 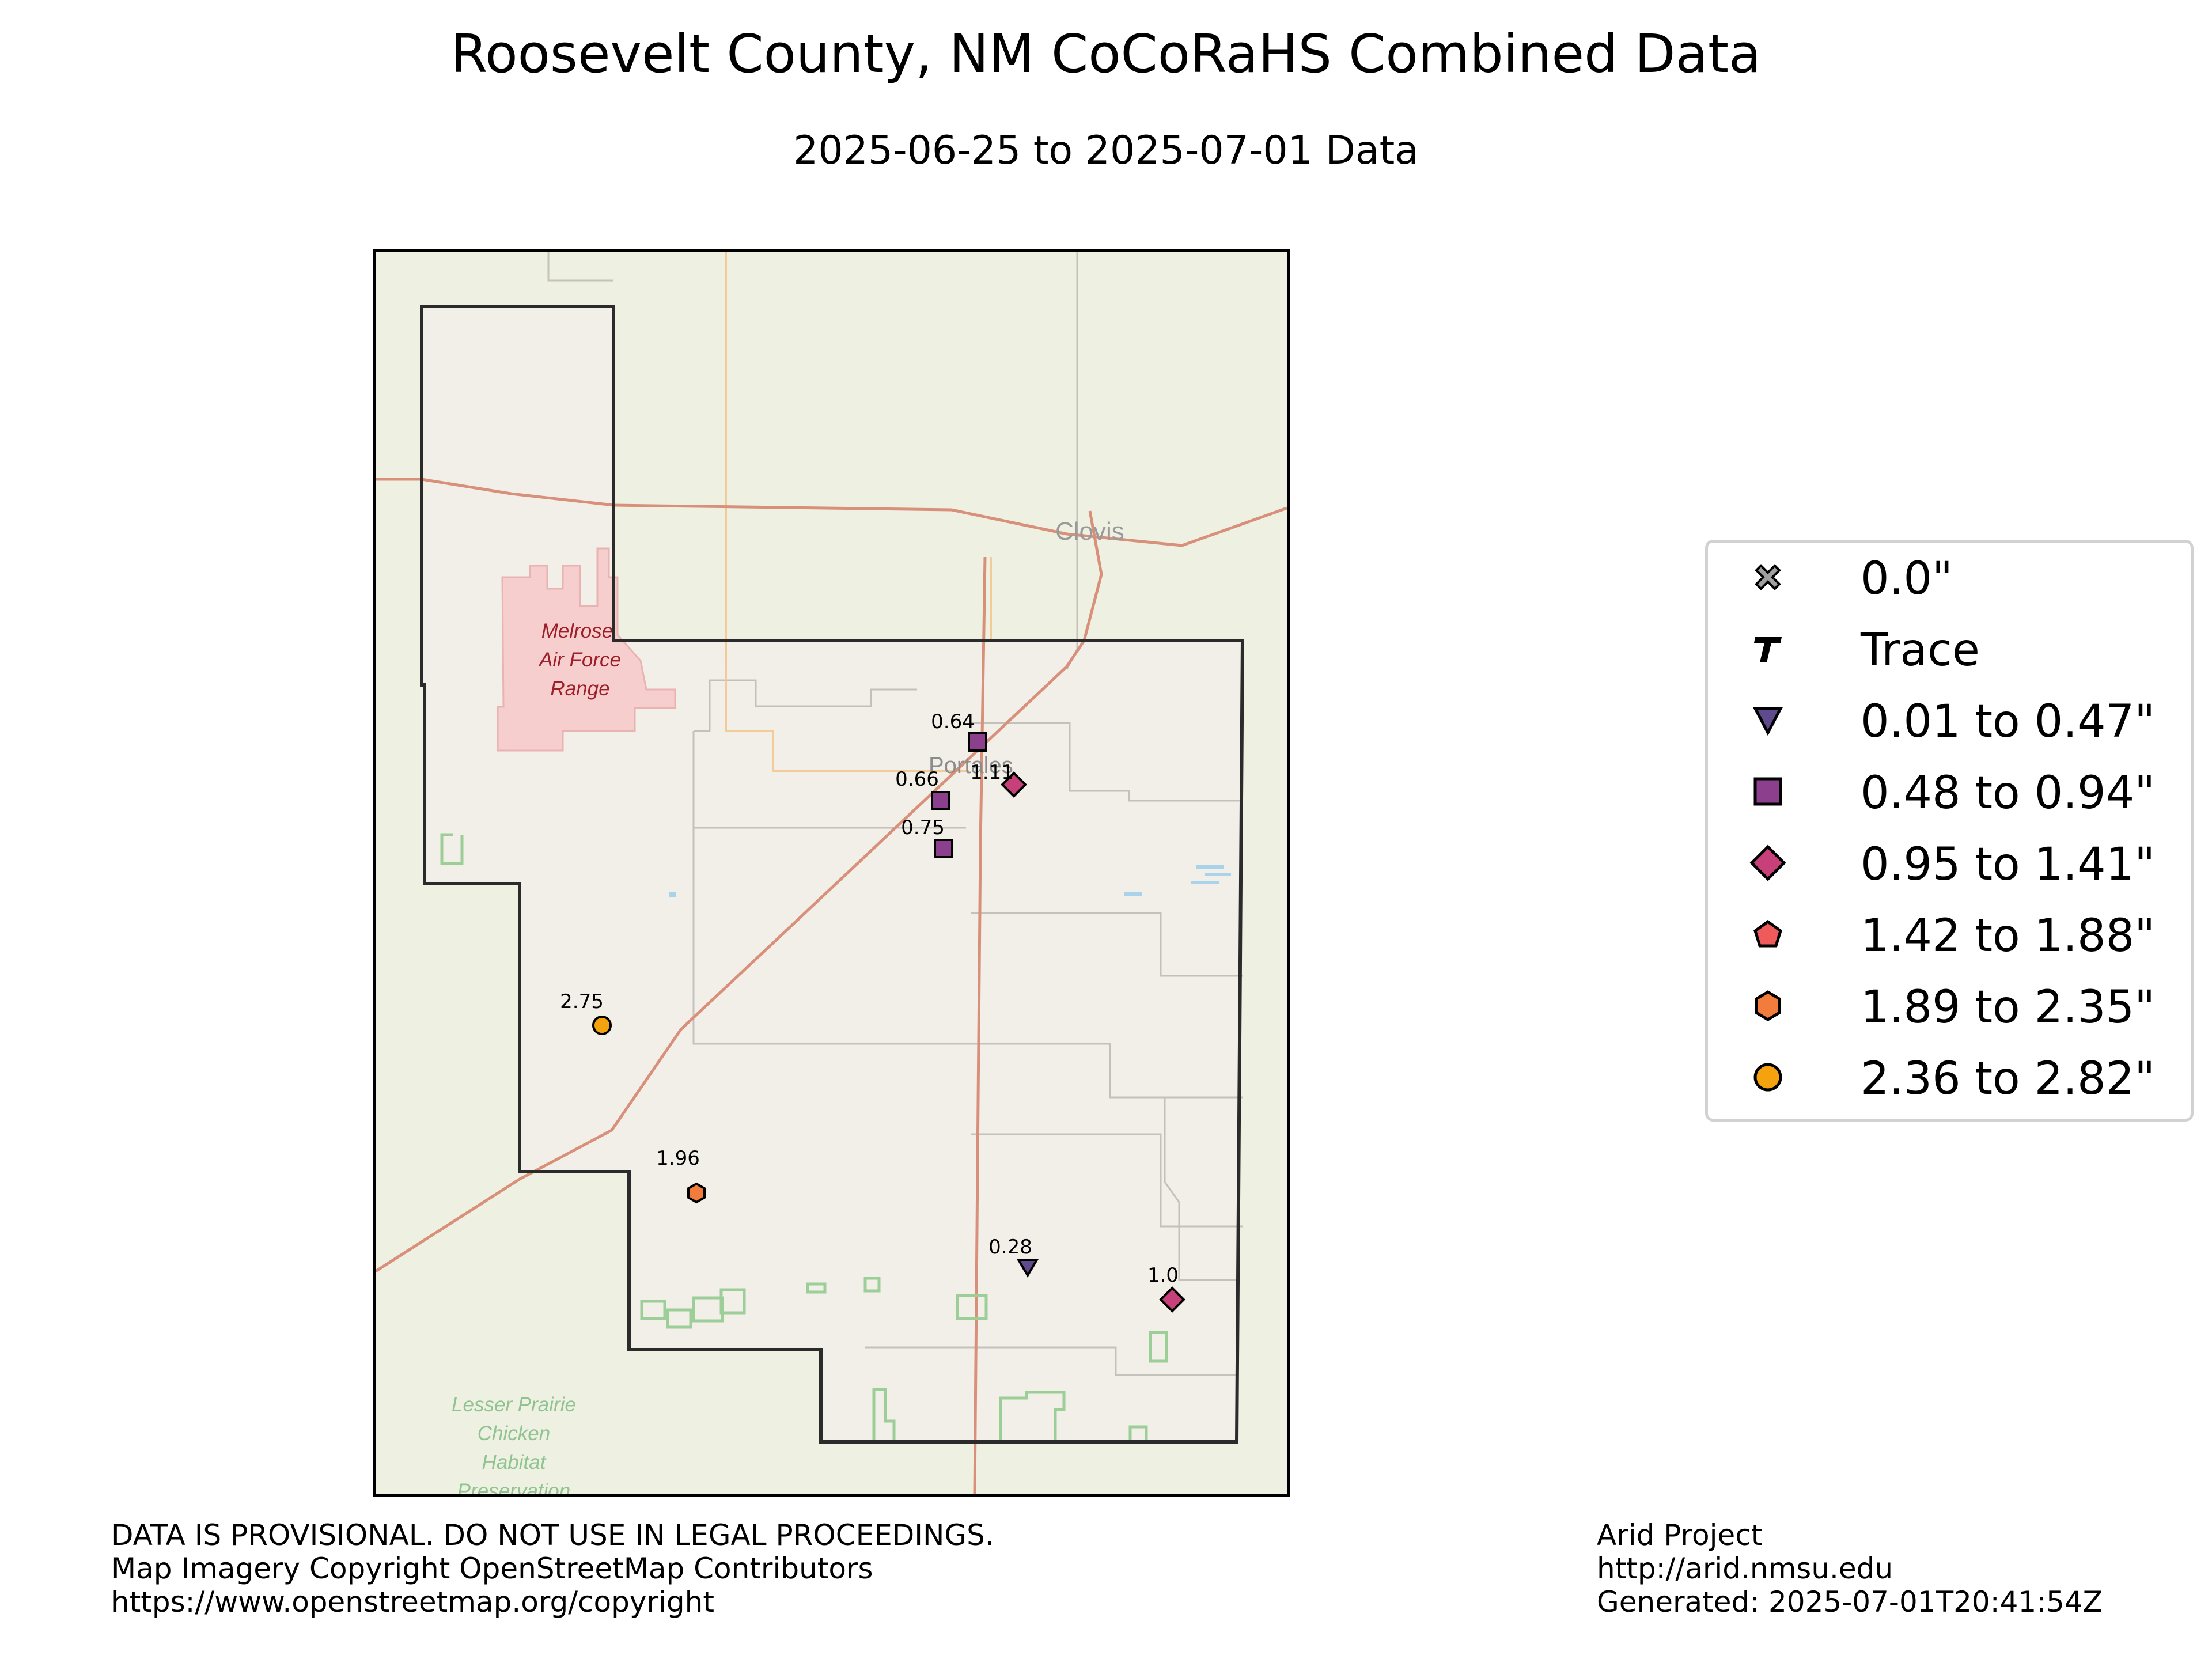 I want to click on generated-timestamp: Generated: 2025-07-01T20:41:54Z, so click(x=1850, y=1602).